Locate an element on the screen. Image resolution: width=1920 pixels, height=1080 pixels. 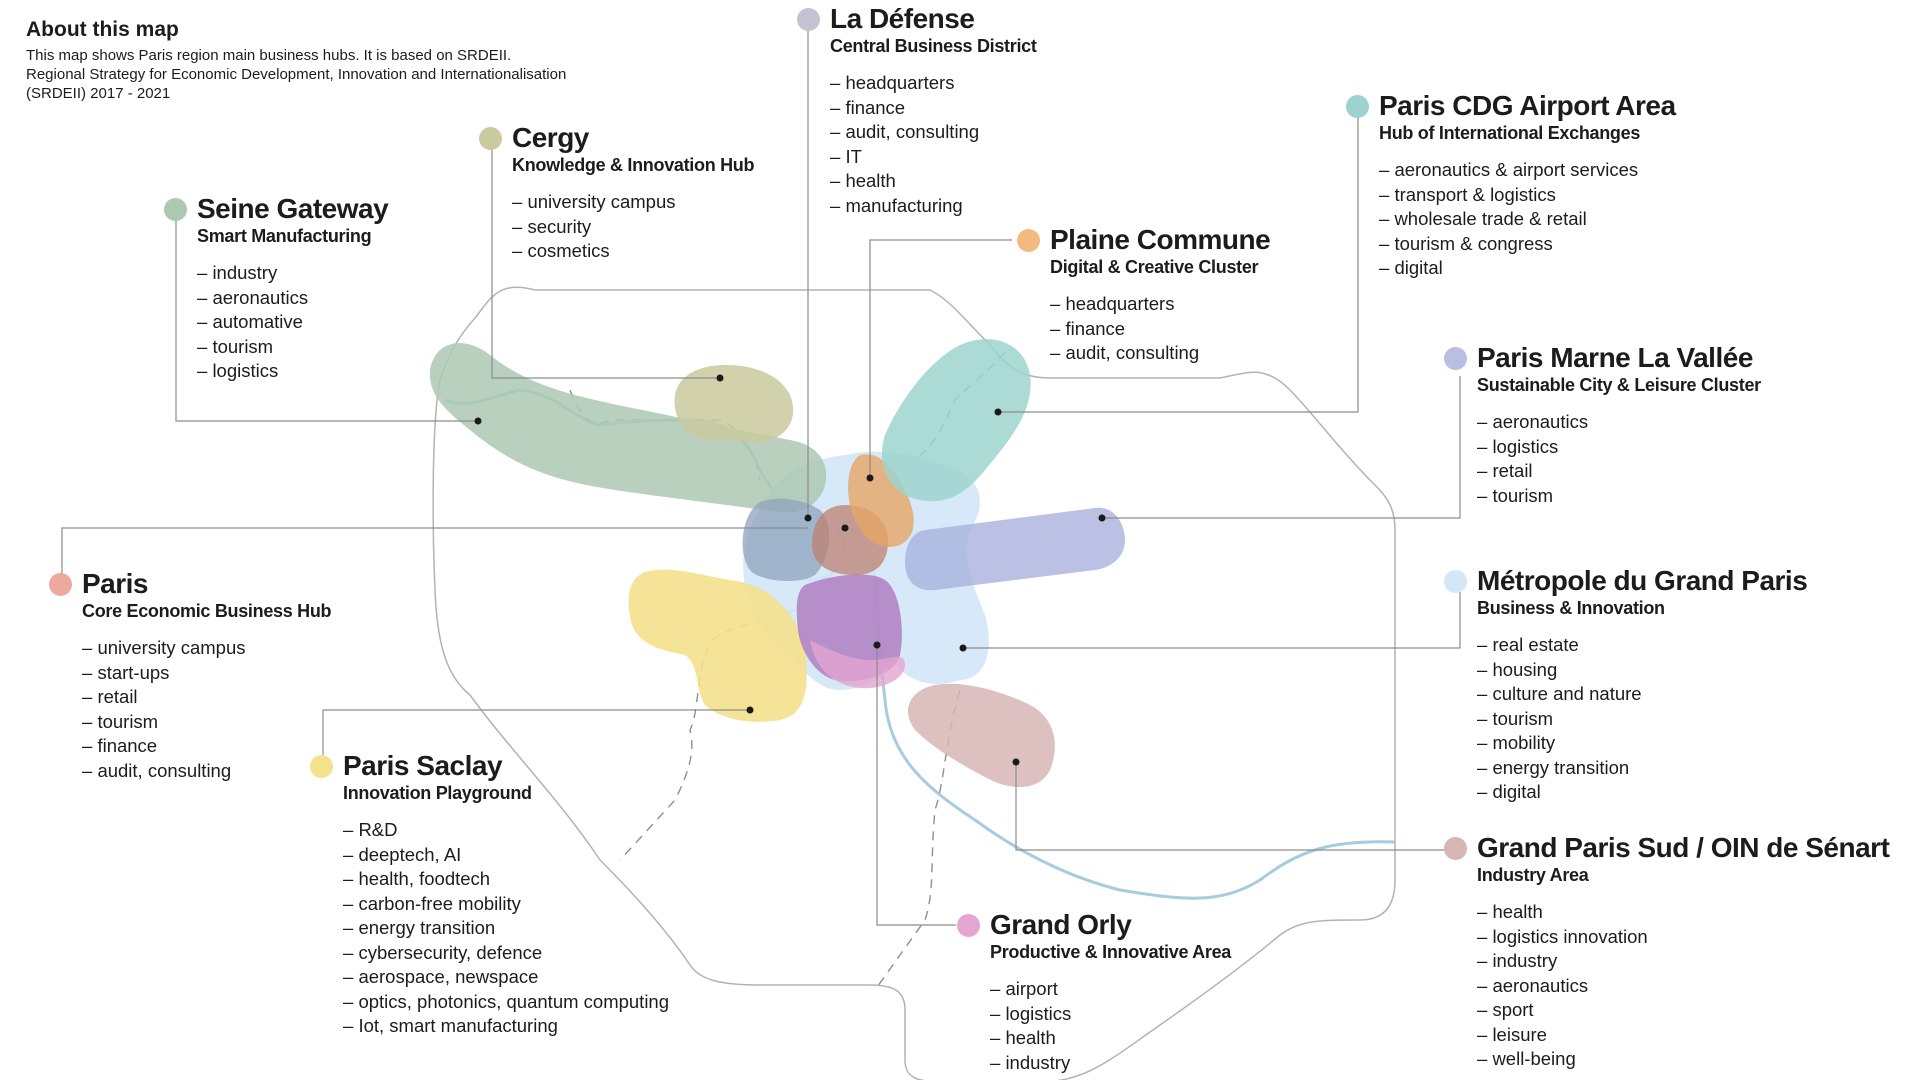
hub-subtitle: Central Business District is located at coordinates (933, 46).